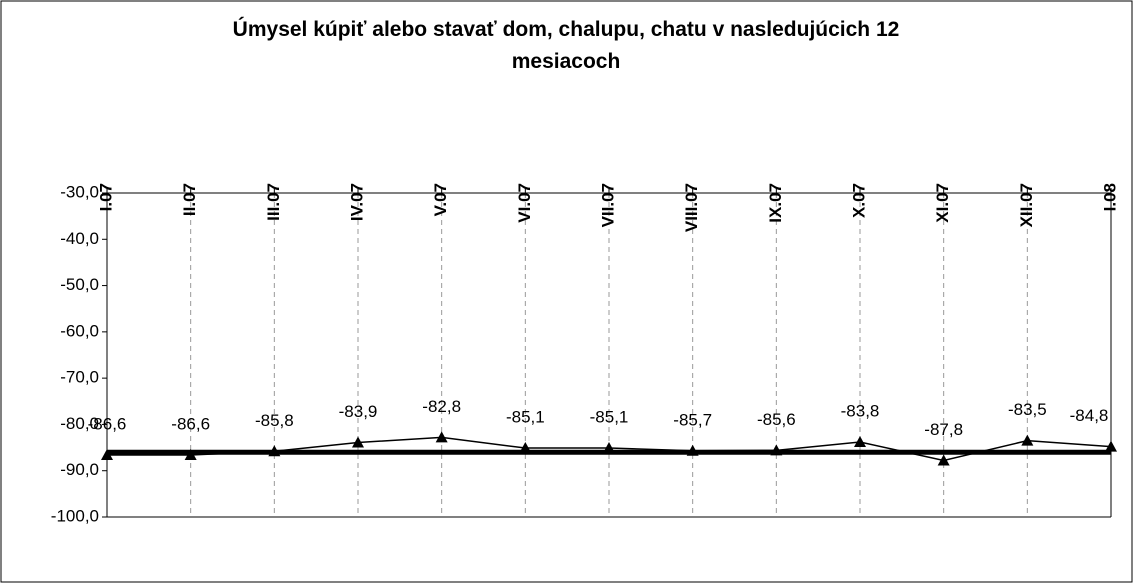 This screenshot has width=1133, height=583. I want to click on data-label: -85,8, so click(274, 420).